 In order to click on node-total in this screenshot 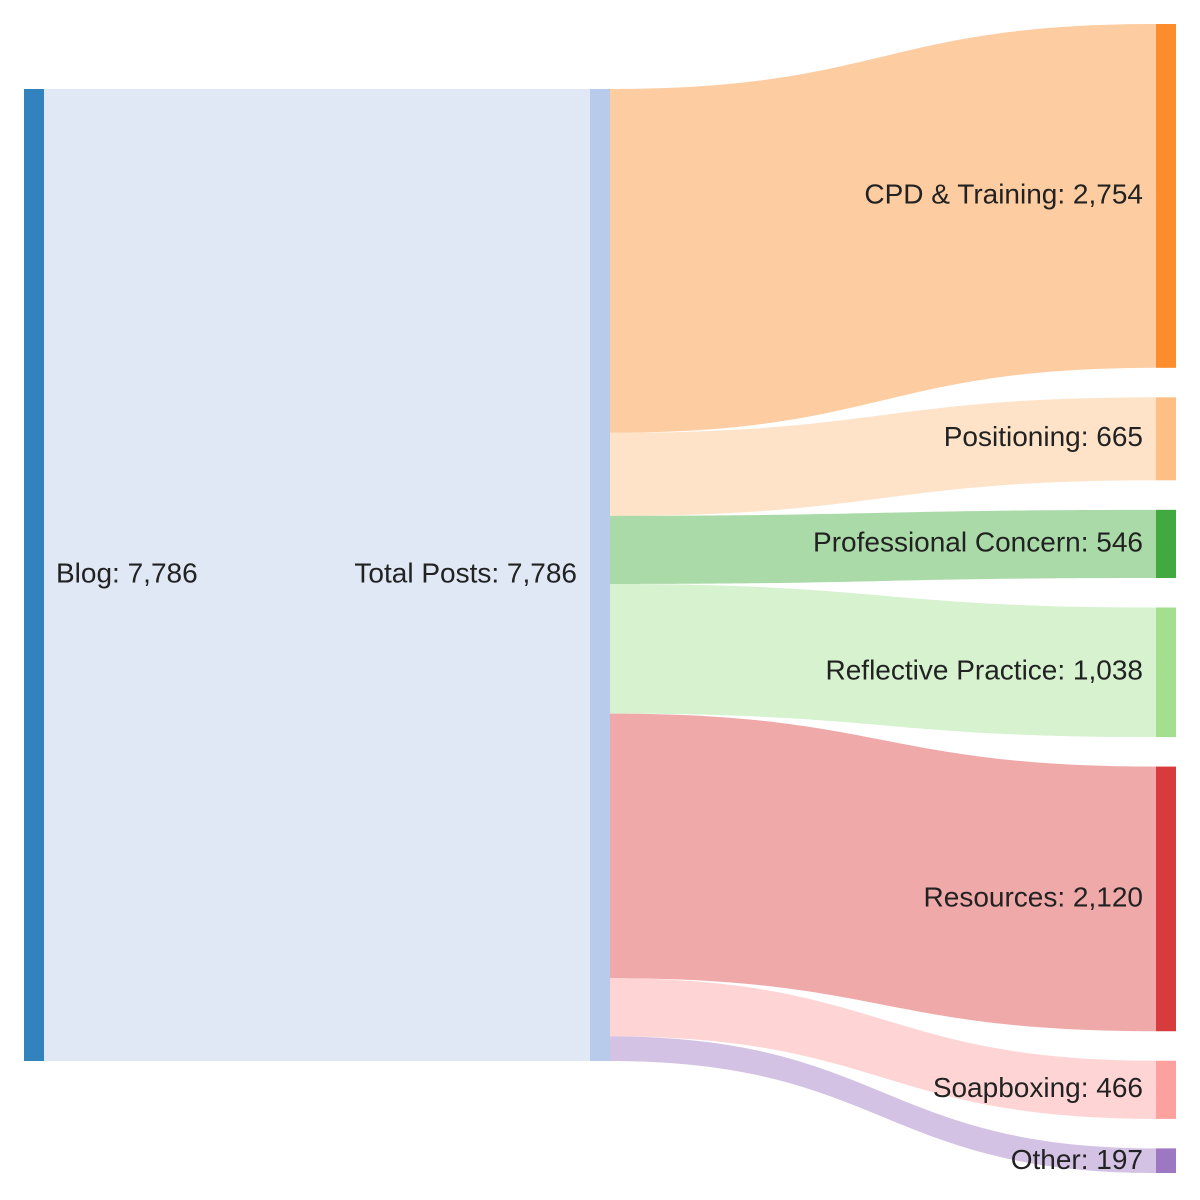, I will do `click(600, 575)`.